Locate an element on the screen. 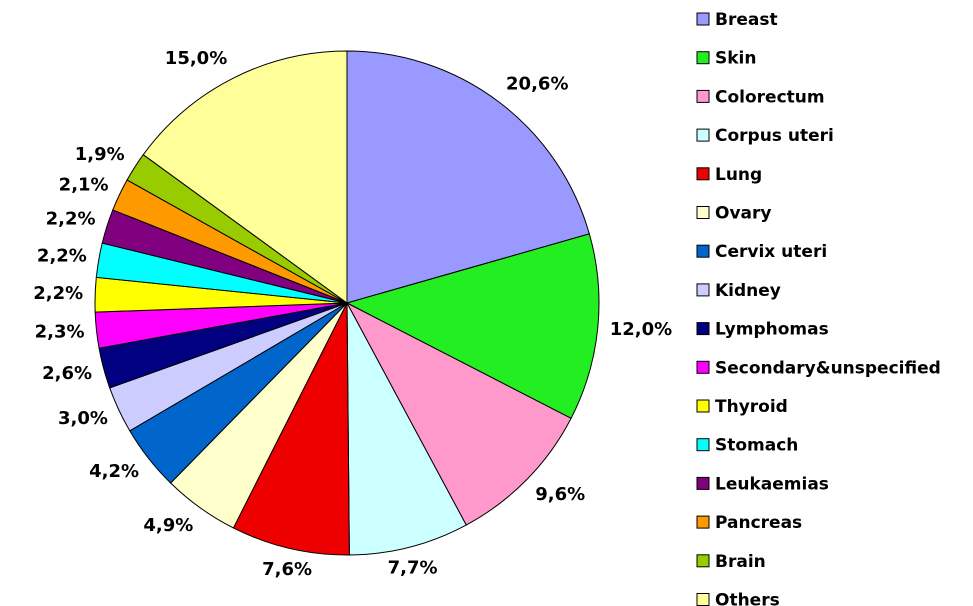 This screenshot has width=973, height=606. slice-label: 20,6% is located at coordinates (537, 83).